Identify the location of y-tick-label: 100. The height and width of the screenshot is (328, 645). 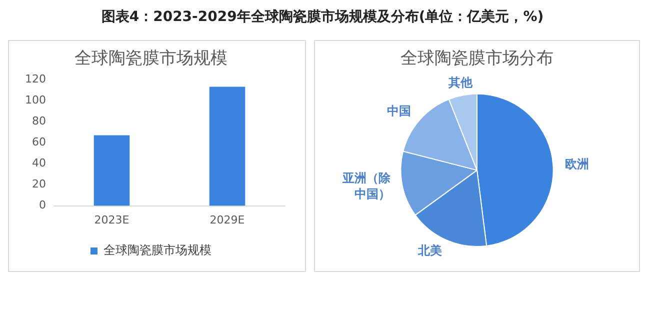
(35, 99).